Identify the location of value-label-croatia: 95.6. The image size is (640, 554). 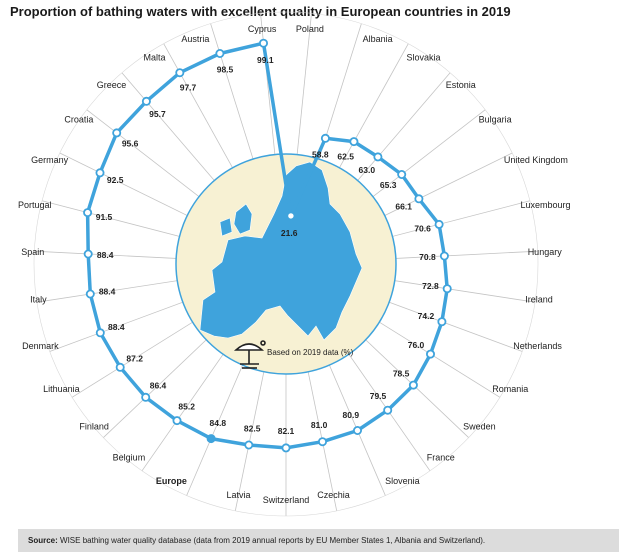
(130, 143).